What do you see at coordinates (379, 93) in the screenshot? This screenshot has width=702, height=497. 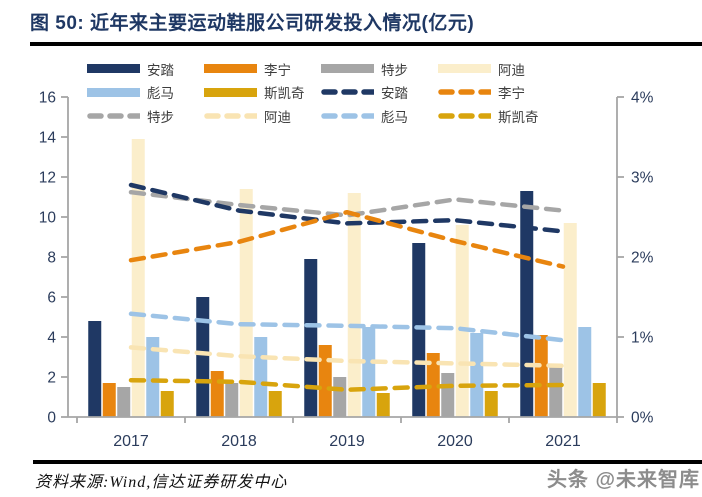 I see `legend-item-anta-dash: 安踏` at bounding box center [379, 93].